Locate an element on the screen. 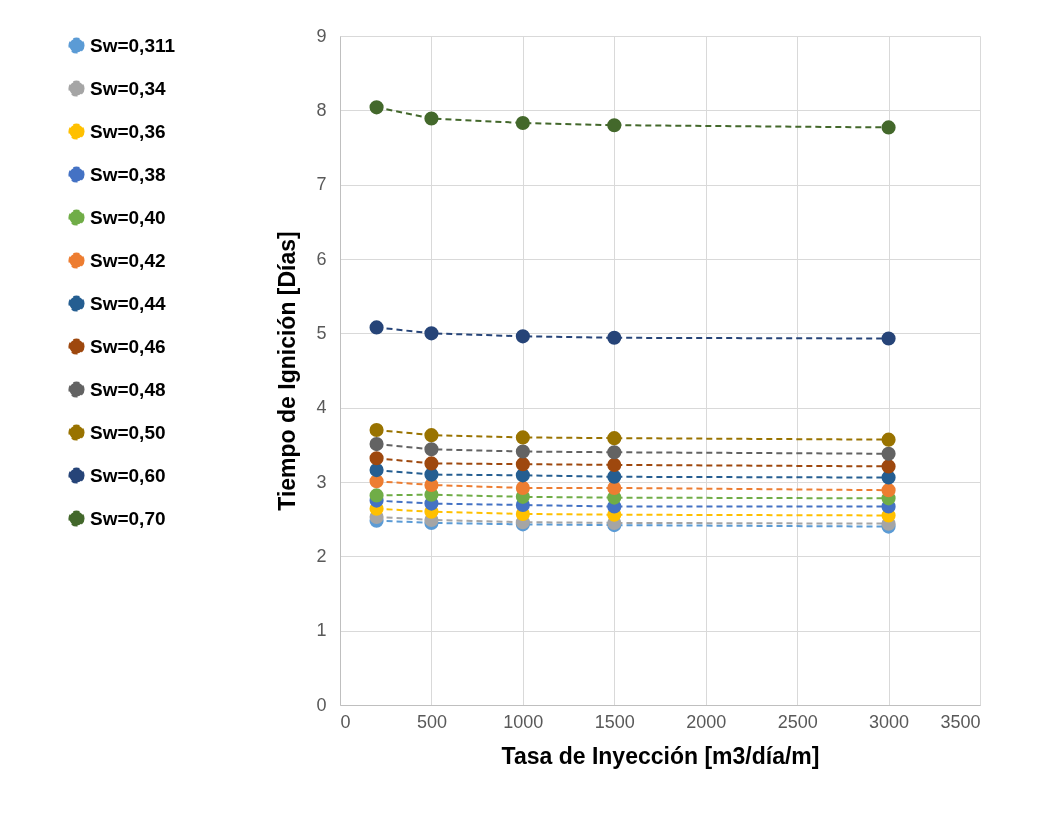 Image resolution: width=1039 pixels, height=814 pixels. y-tick-label: 7 is located at coordinates (321, 184).